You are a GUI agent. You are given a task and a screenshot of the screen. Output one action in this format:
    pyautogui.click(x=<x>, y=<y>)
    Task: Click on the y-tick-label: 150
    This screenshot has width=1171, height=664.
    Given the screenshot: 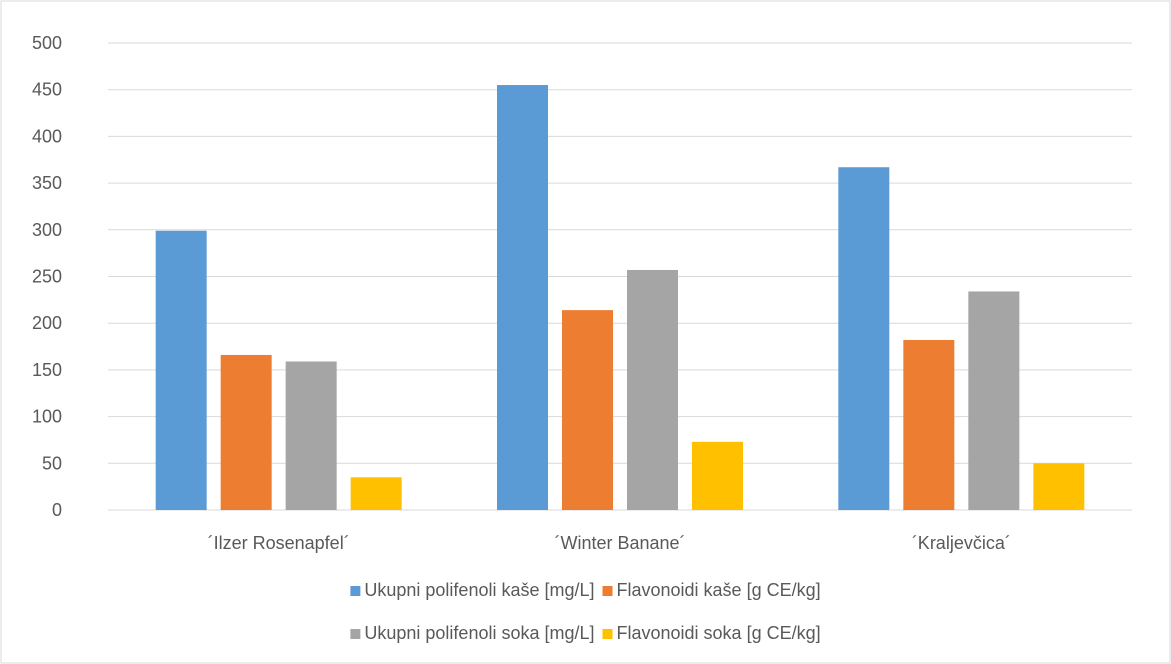 What is the action you would take?
    pyautogui.click(x=47, y=370)
    